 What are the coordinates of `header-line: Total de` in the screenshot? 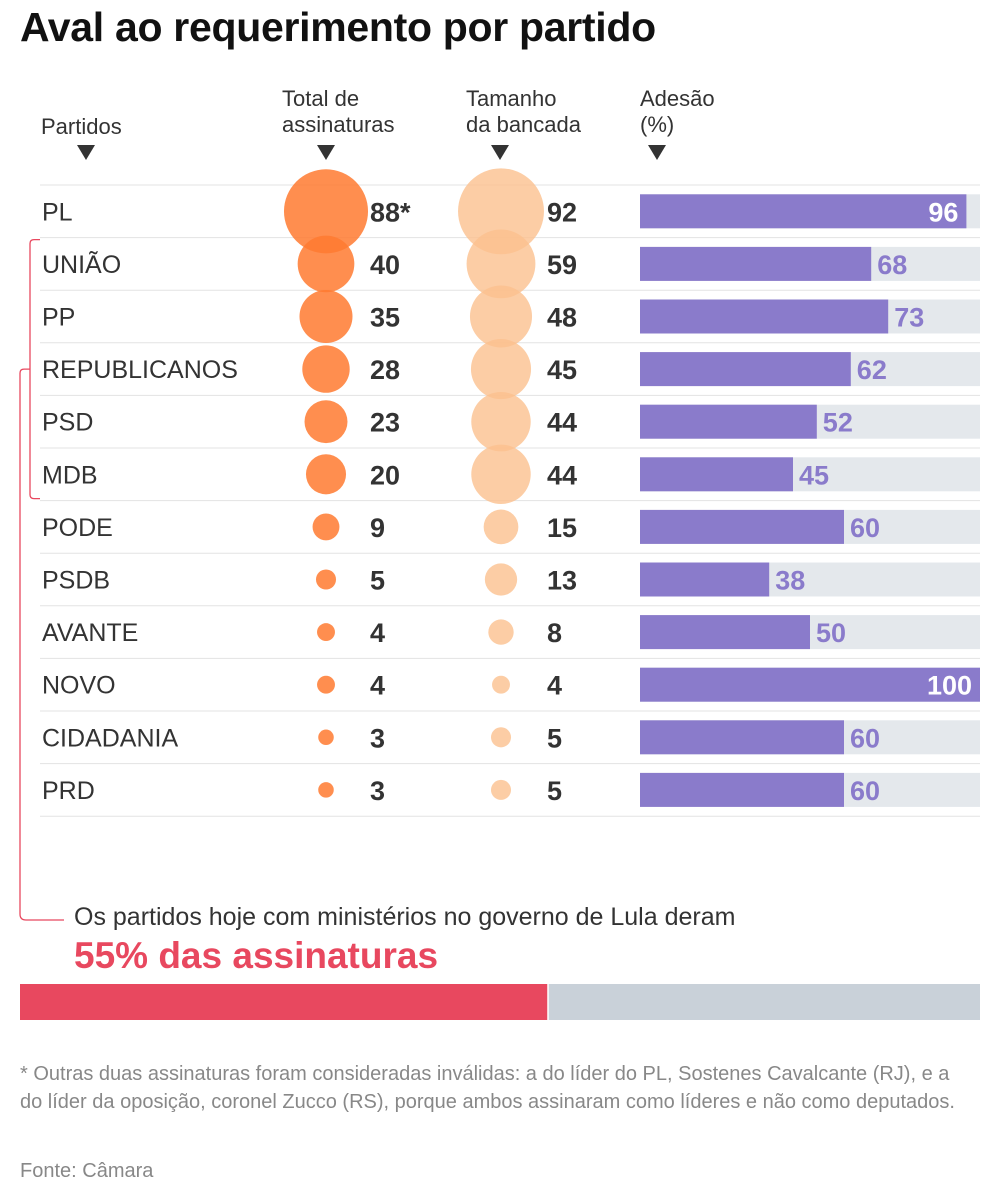 It's located at (321, 98).